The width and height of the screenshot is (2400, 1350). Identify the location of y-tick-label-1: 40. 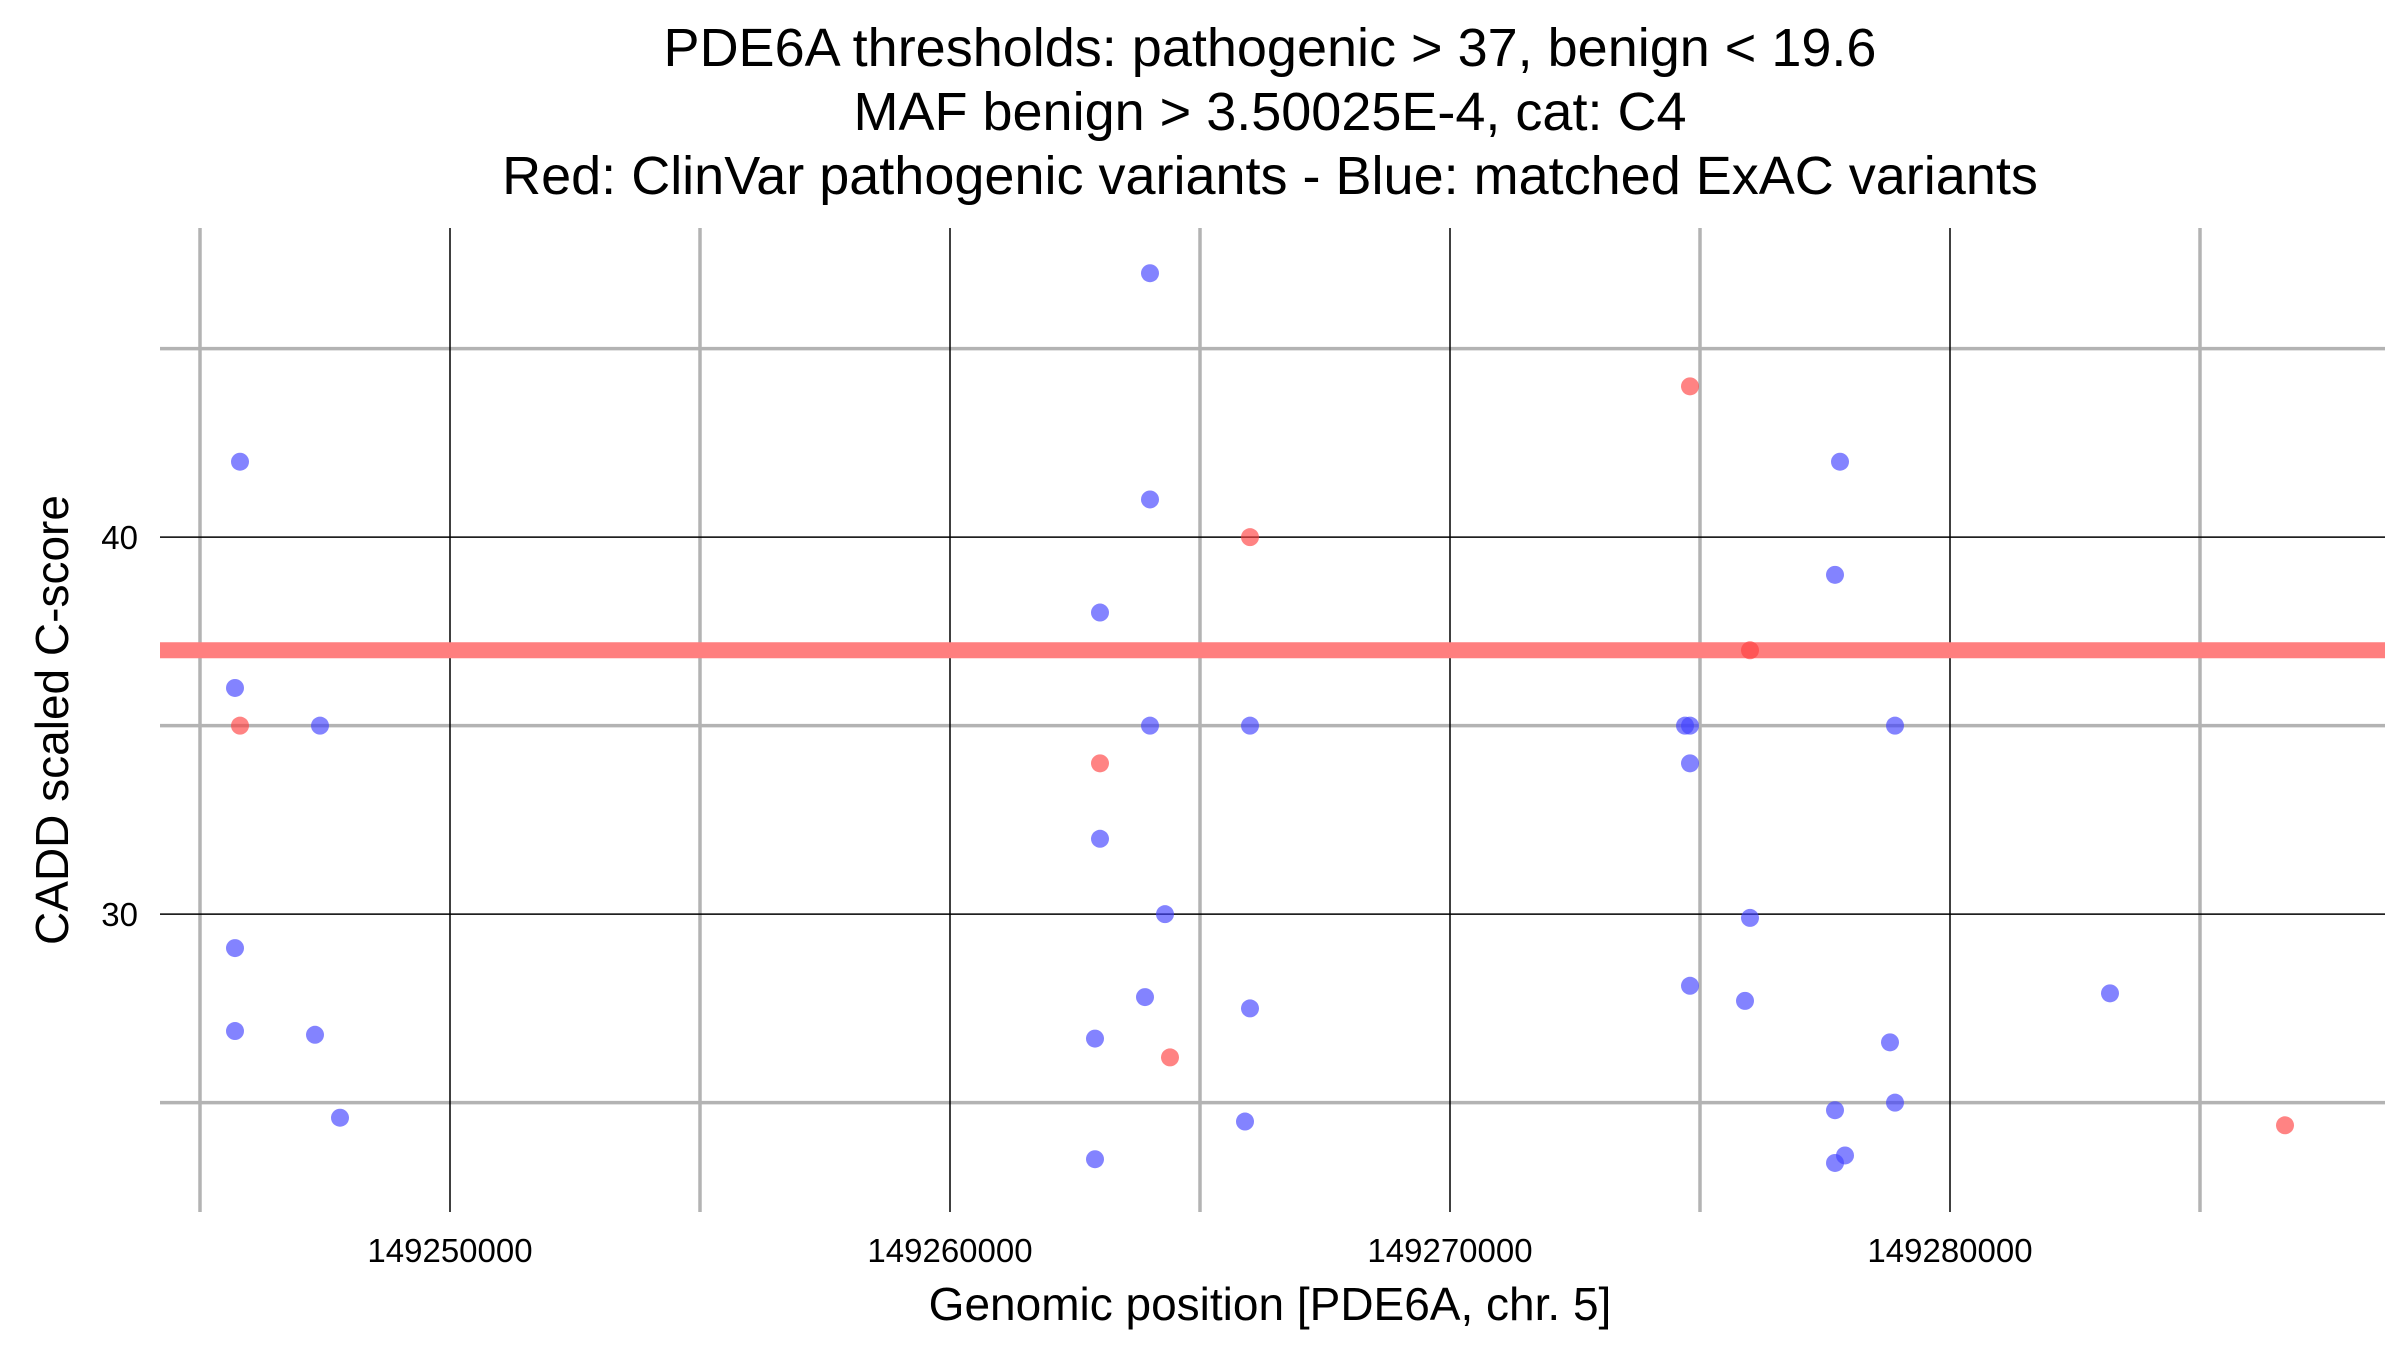
(119, 537).